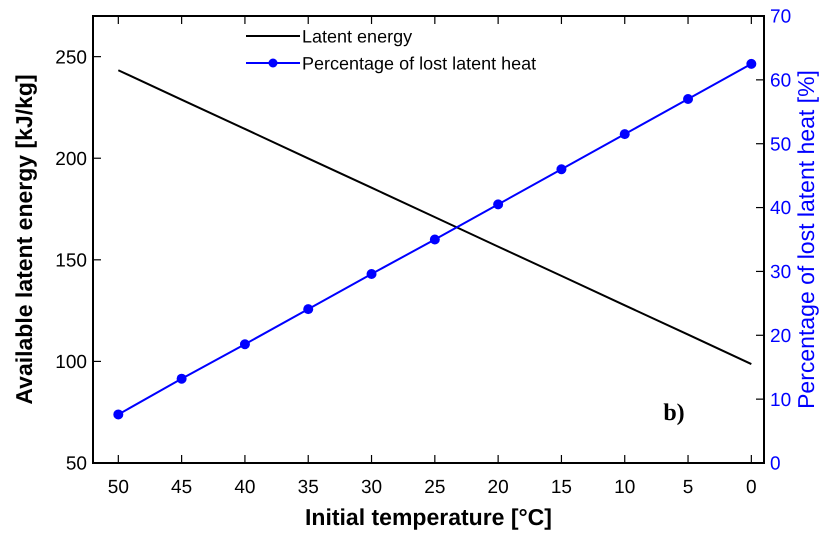 The width and height of the screenshot is (829, 534). What do you see at coordinates (775, 464) in the screenshot?
I see `y2-tick-label: 0` at bounding box center [775, 464].